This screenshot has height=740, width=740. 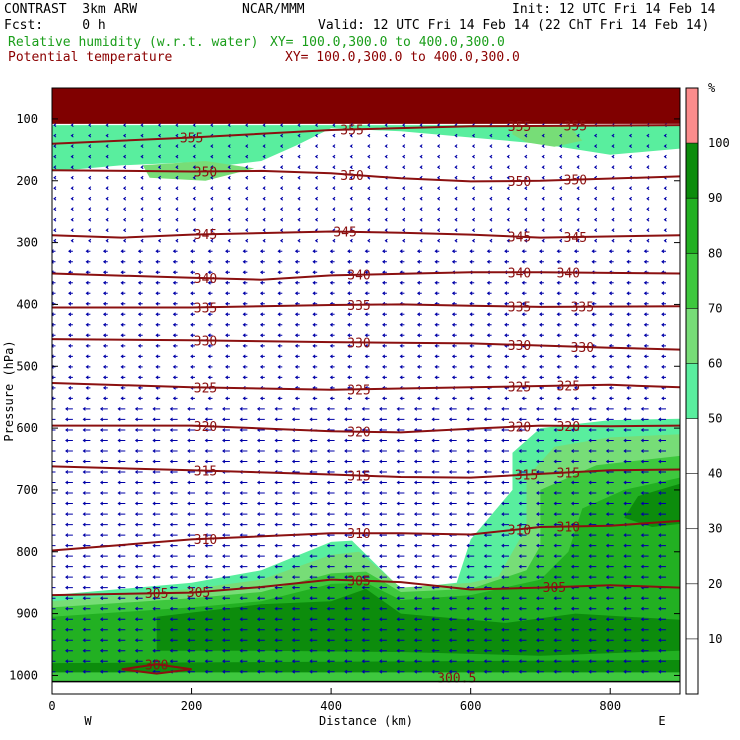 I want to click on y-tick-label: 300, so click(x=27, y=243).